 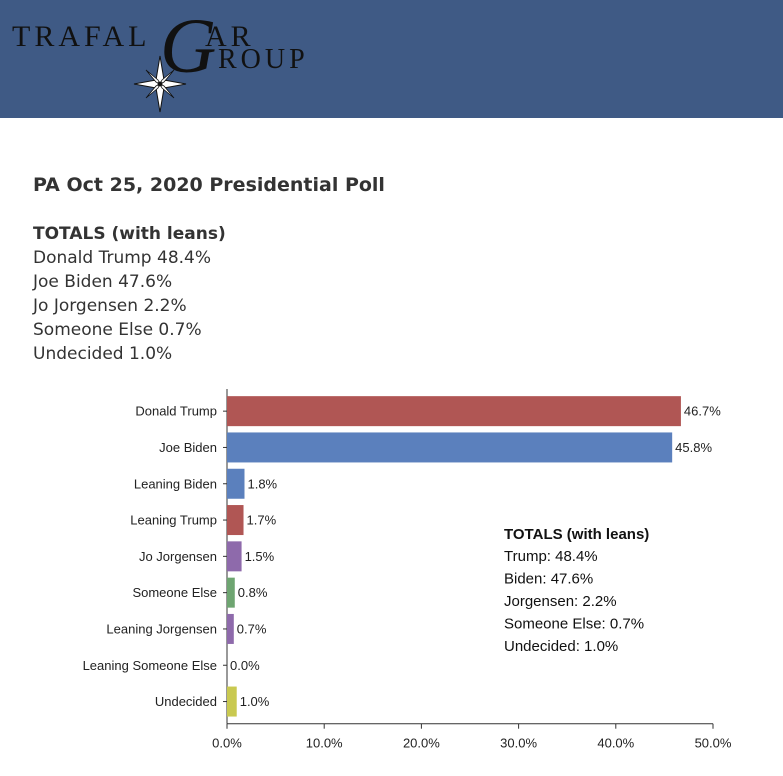 What do you see at coordinates (81, 36) in the screenshot?
I see `svg-text: TRAFAL` at bounding box center [81, 36].